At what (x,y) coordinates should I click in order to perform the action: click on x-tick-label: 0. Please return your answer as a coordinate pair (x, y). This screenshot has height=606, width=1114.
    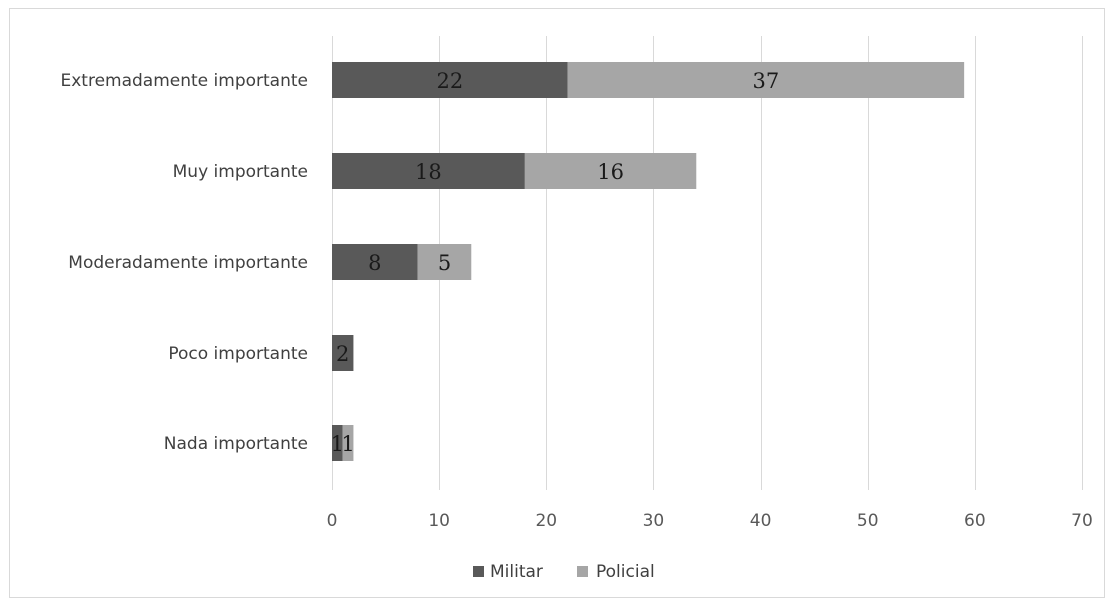
    Looking at the image, I should click on (332, 521).